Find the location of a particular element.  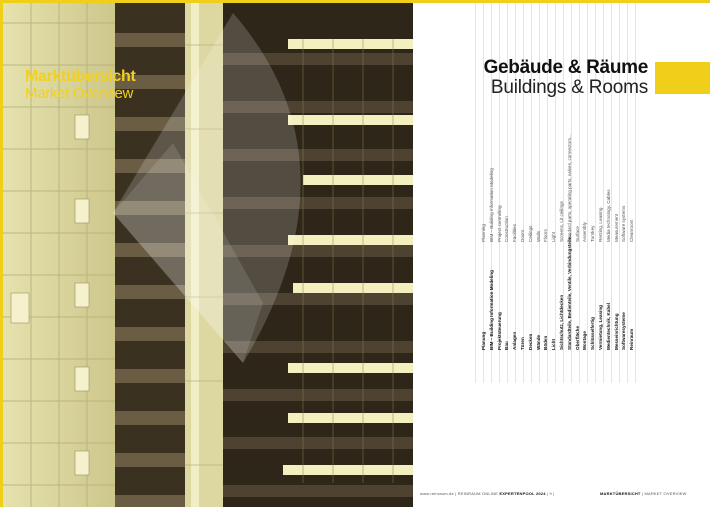

kicker-english: Market Overview is located at coordinates (79, 93).